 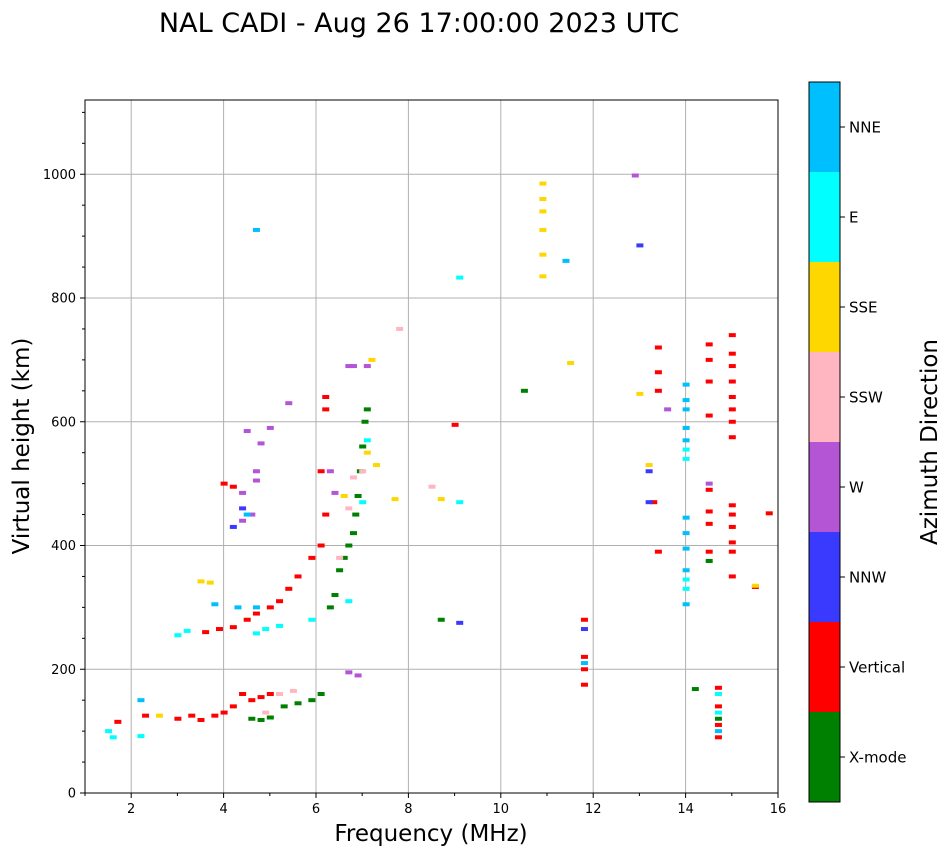 What do you see at coordinates (866, 398) in the screenshot?
I see `colorbar-label-ssw: SSW` at bounding box center [866, 398].